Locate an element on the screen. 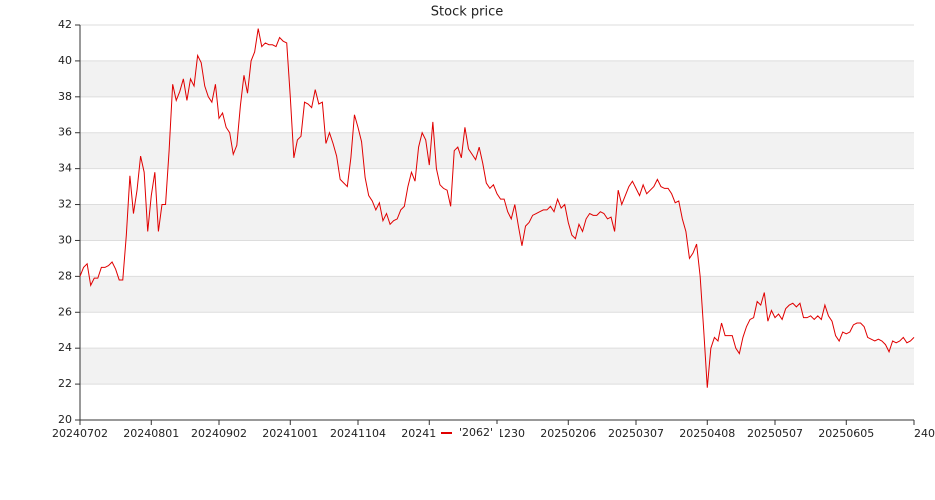 The height and width of the screenshot is (500, 935). y-tick-label: 40 is located at coordinates (65, 60).